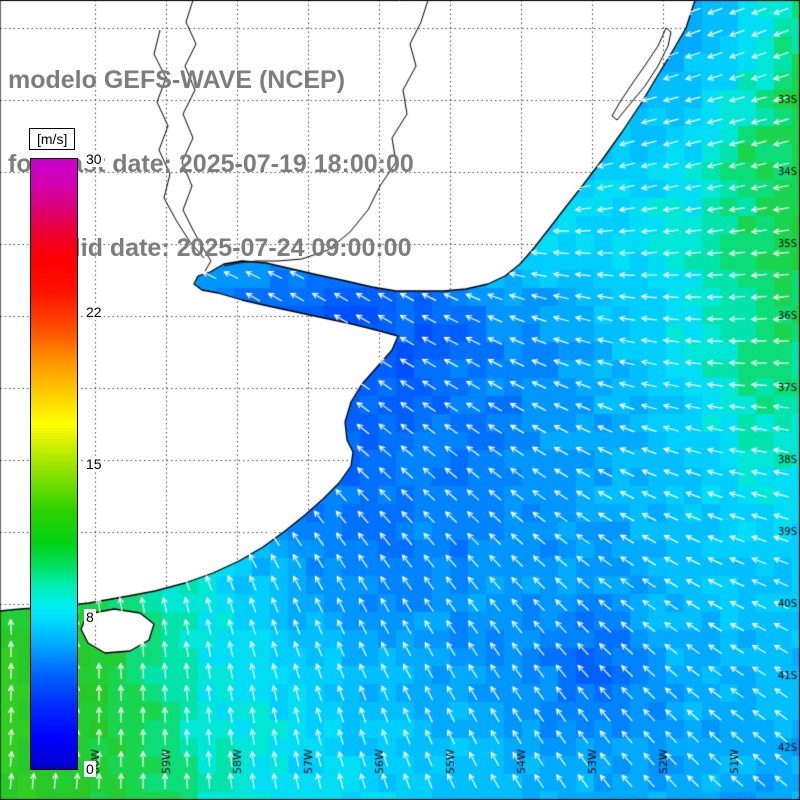  What do you see at coordinates (177, 80) in the screenshot?
I see `model-title: modelo GEFS-WAVE (NCEP)` at bounding box center [177, 80].